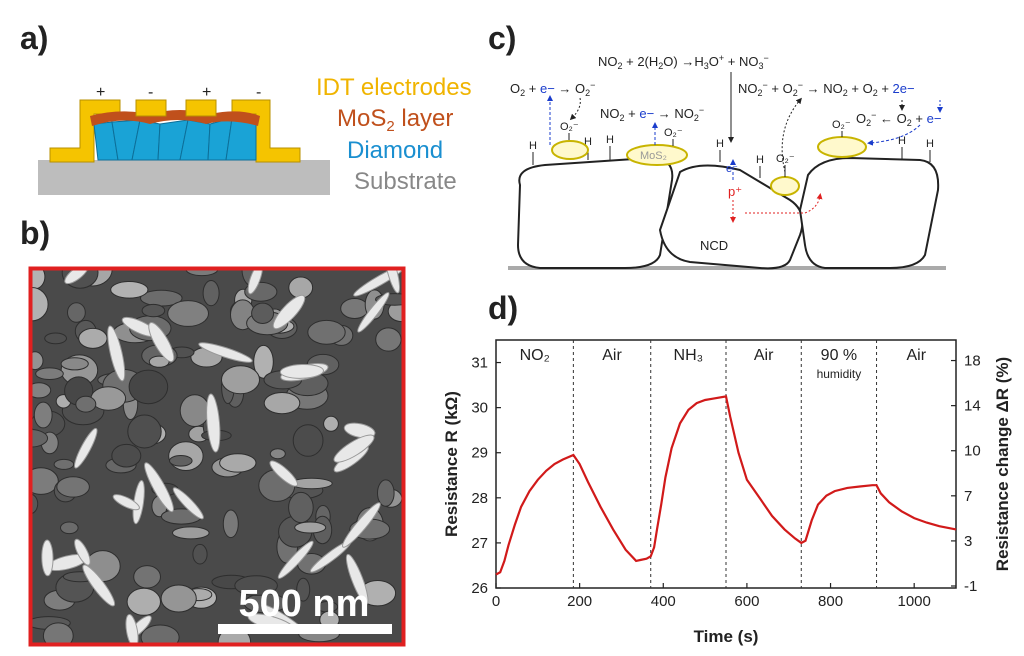 This screenshot has height=656, width=1024. I want to click on polarity-4: -, so click(258, 92).